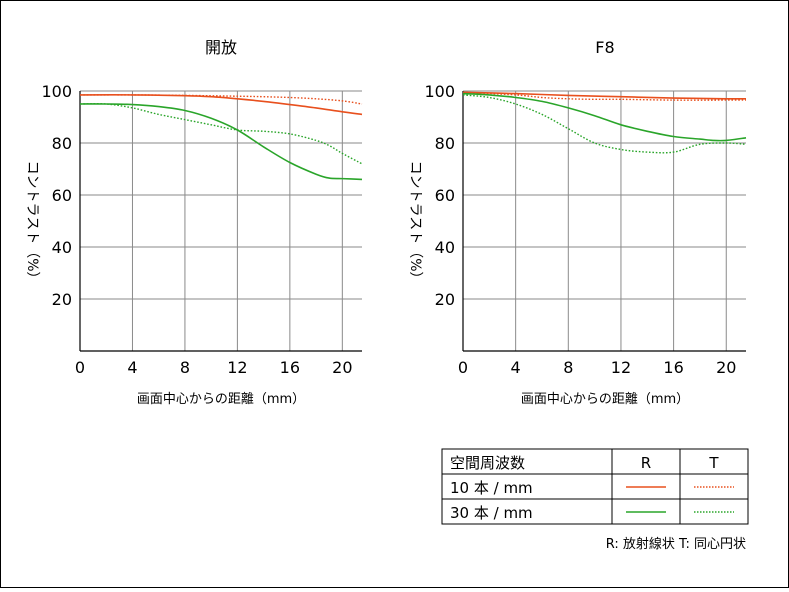  Describe the element at coordinates (221, 47) in the screenshot. I see `chart-title: 開放` at that location.